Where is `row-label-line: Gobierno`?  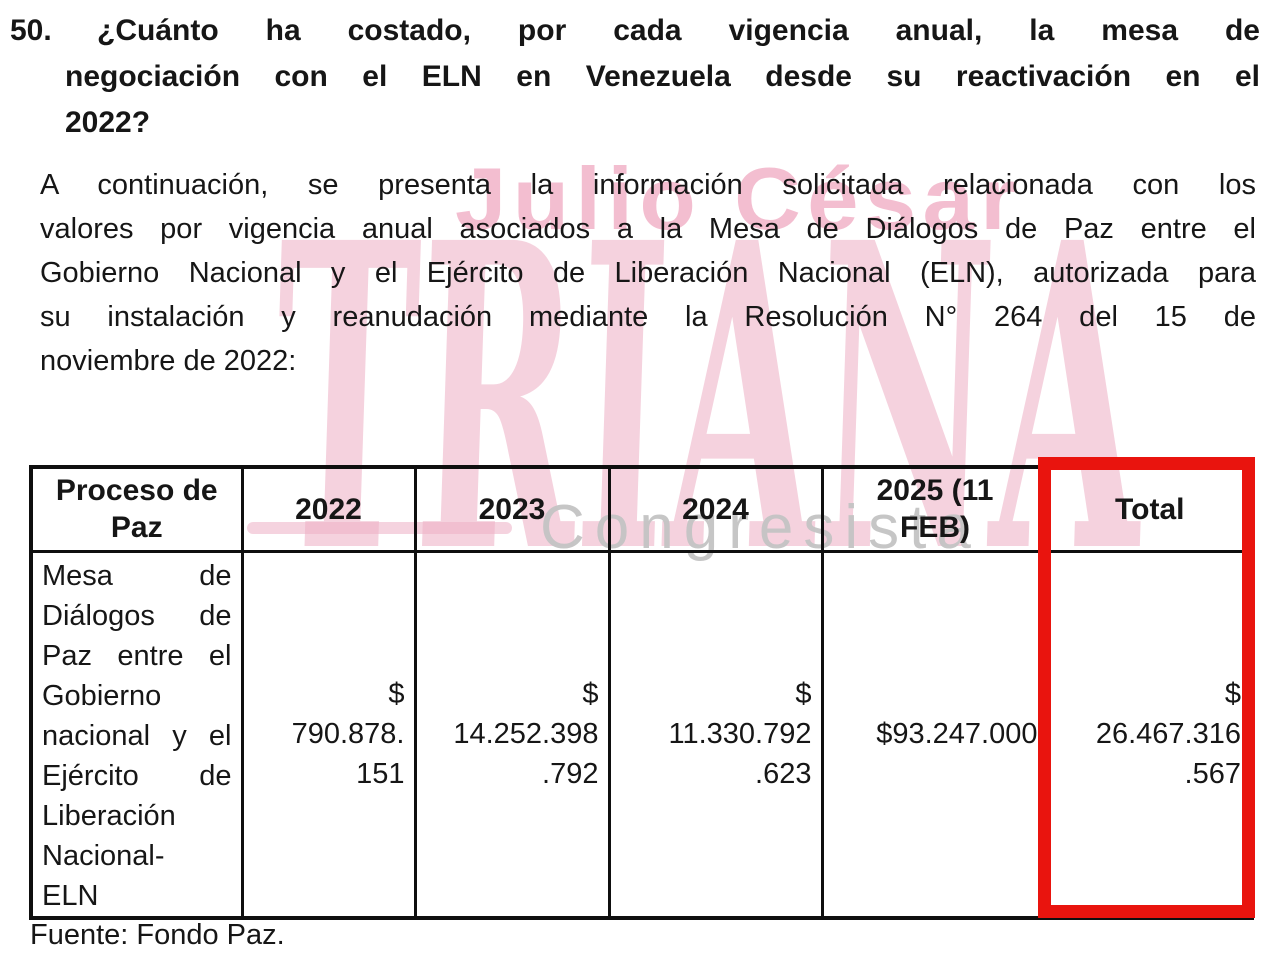
row-label-line: Gobierno is located at coordinates (102, 695).